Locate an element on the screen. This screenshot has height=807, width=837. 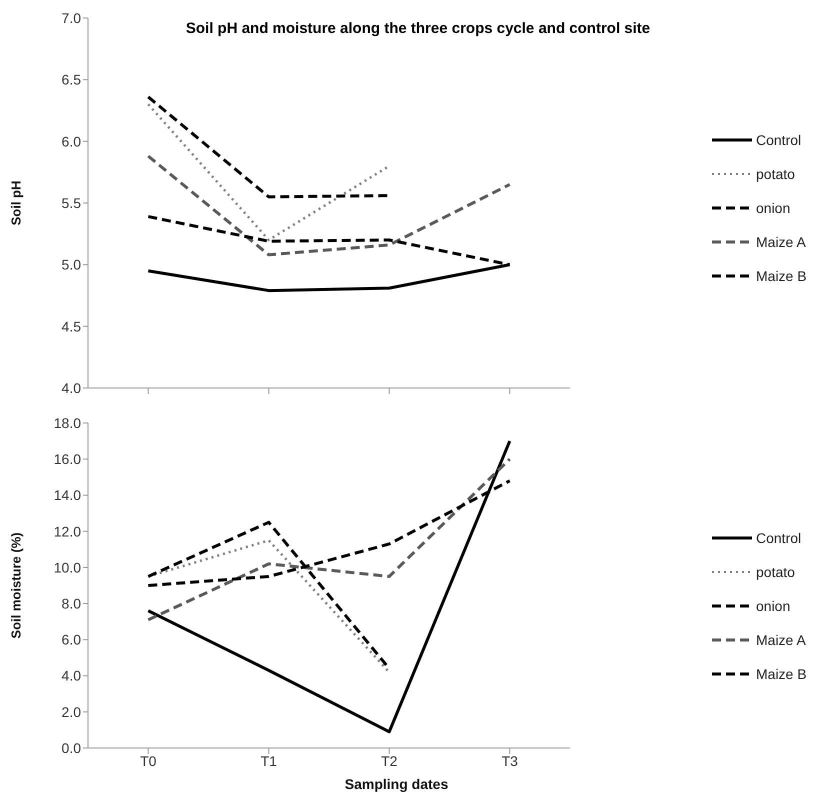
y-tick-label: 10.0 is located at coordinates (68, 567).